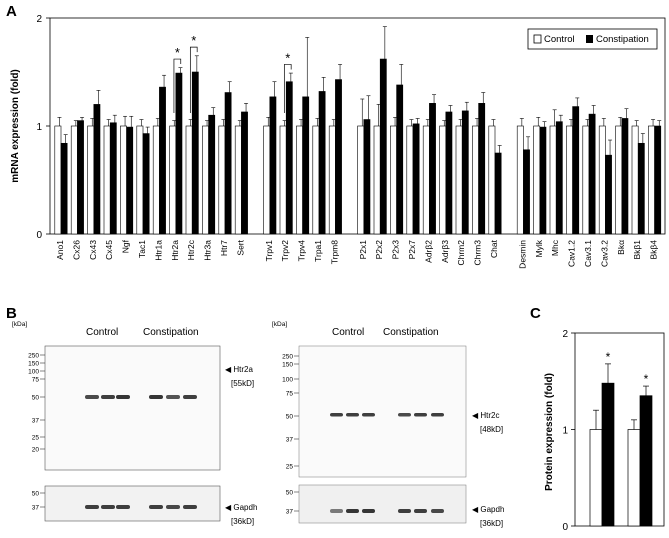 This screenshot has height=538, width=669. What do you see at coordinates (290, 417) in the screenshot?
I see `blot-right-marker-label: 50` at bounding box center [290, 417].